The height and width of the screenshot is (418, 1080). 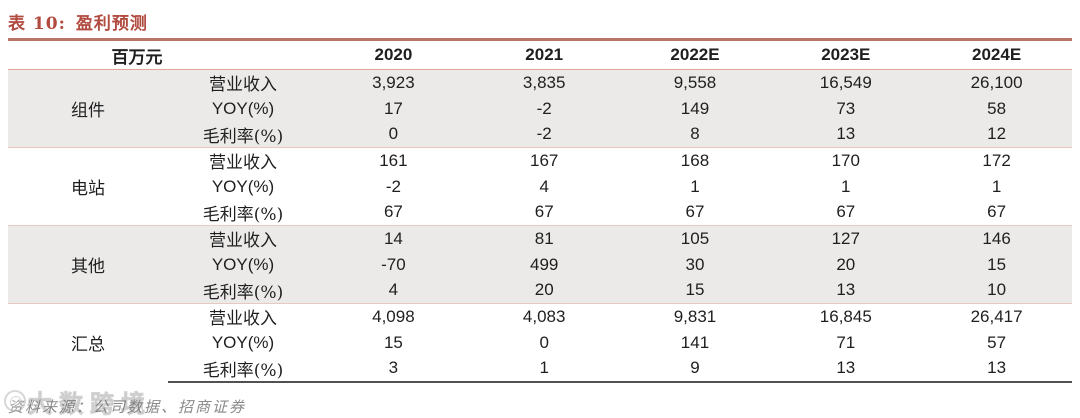 I want to click on value-cell: 14, so click(x=393, y=238).